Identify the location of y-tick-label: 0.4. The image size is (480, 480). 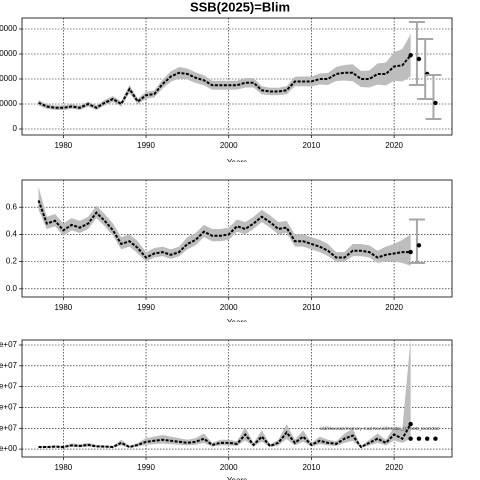
(12, 234).